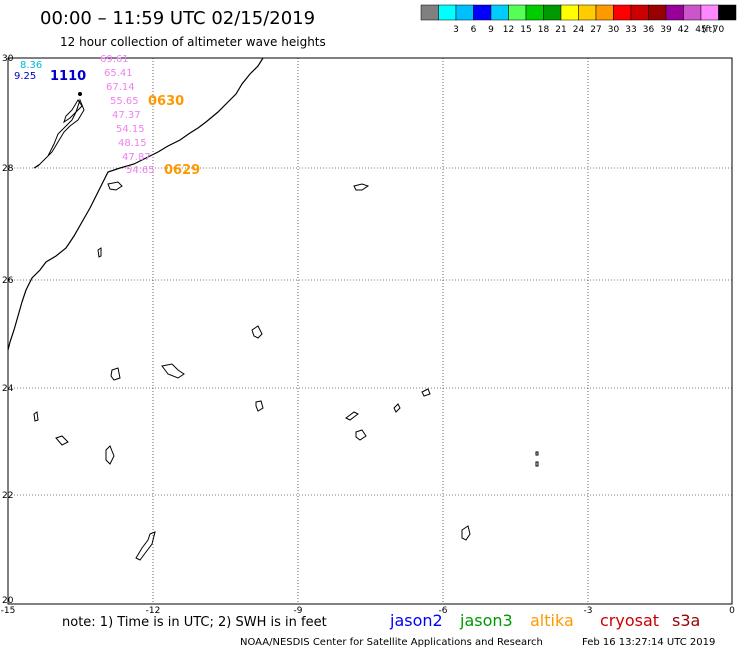 The height and width of the screenshot is (650, 740). Describe the element at coordinates (173, 371) in the screenshot. I see `island-f` at that location.